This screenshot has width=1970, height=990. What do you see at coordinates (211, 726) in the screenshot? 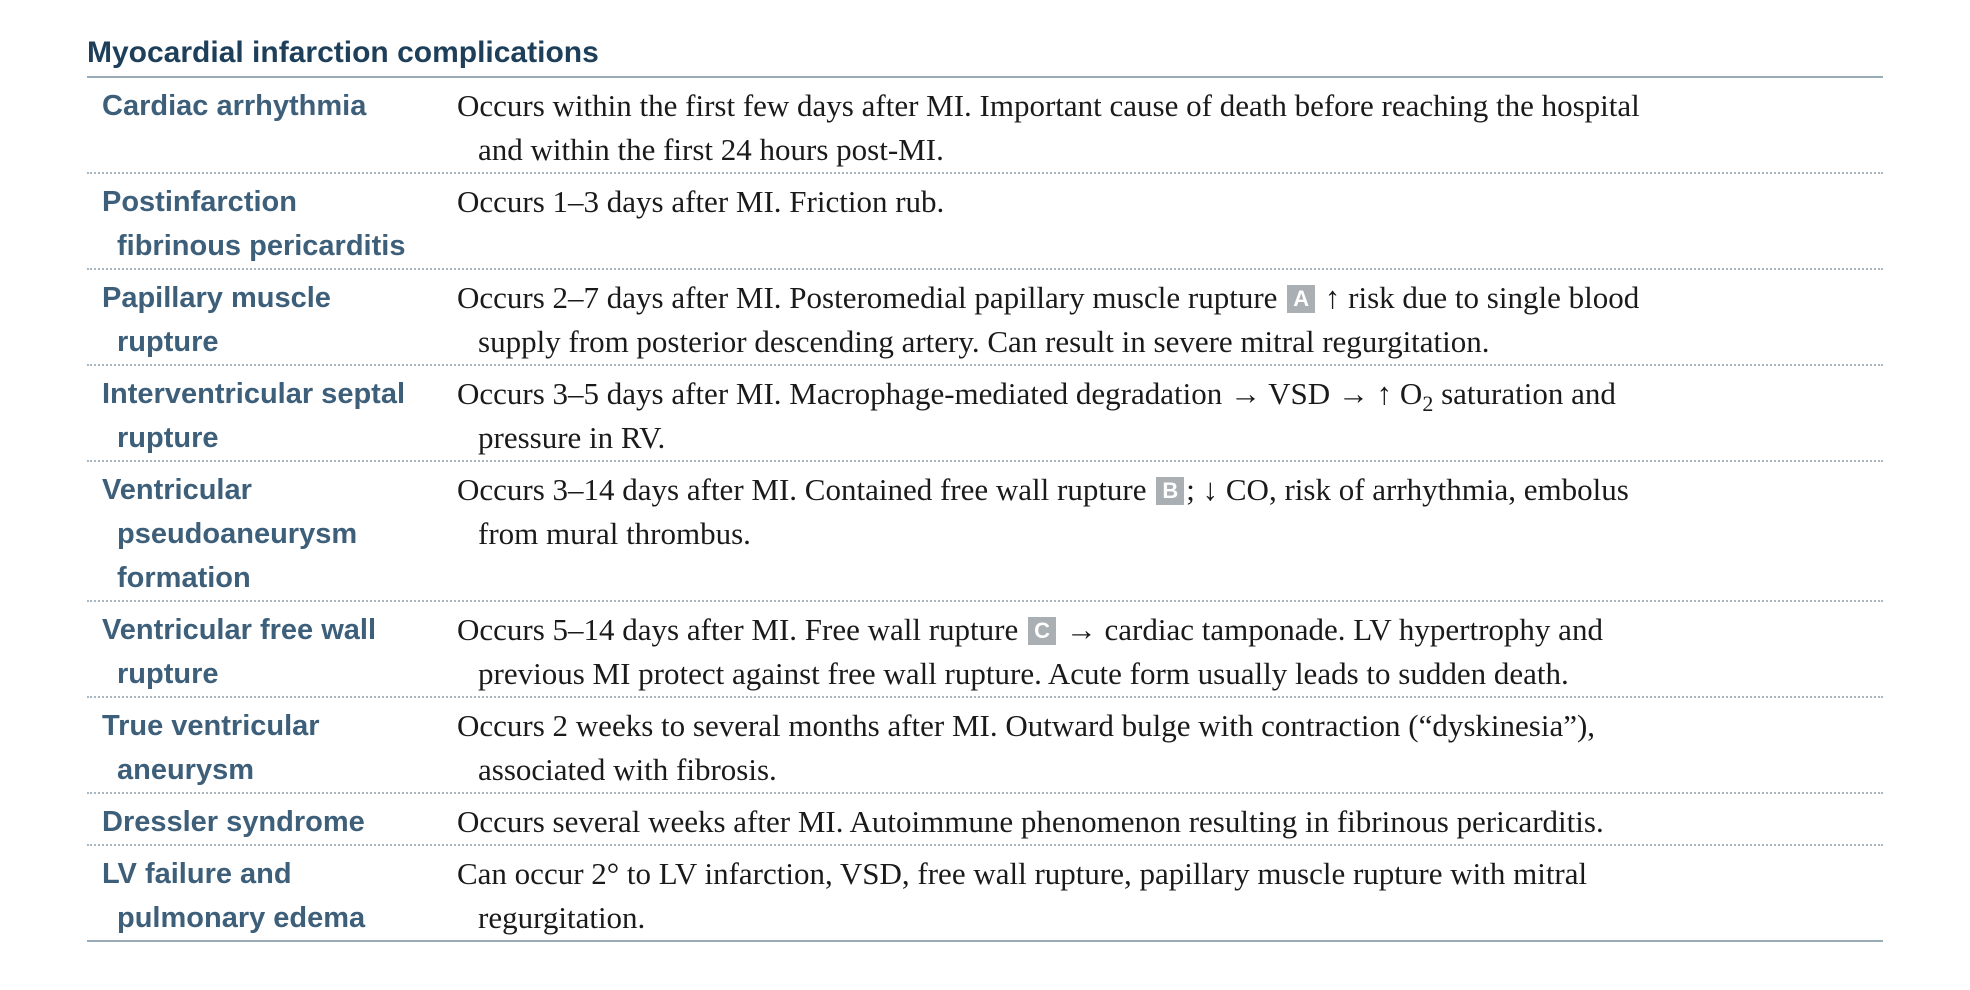
I see `complication-name-line: True ventricular` at bounding box center [211, 726].